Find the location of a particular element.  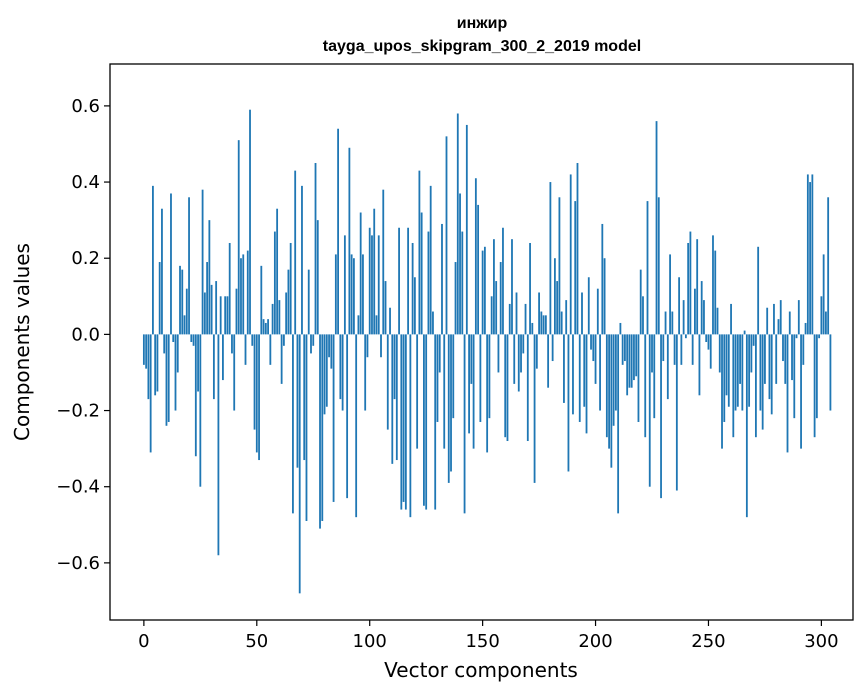

y-axis-ticks: −0.6 −0.4 −0.2 0.0 0.2 0.4 0.6 is located at coordinates (83, 335).